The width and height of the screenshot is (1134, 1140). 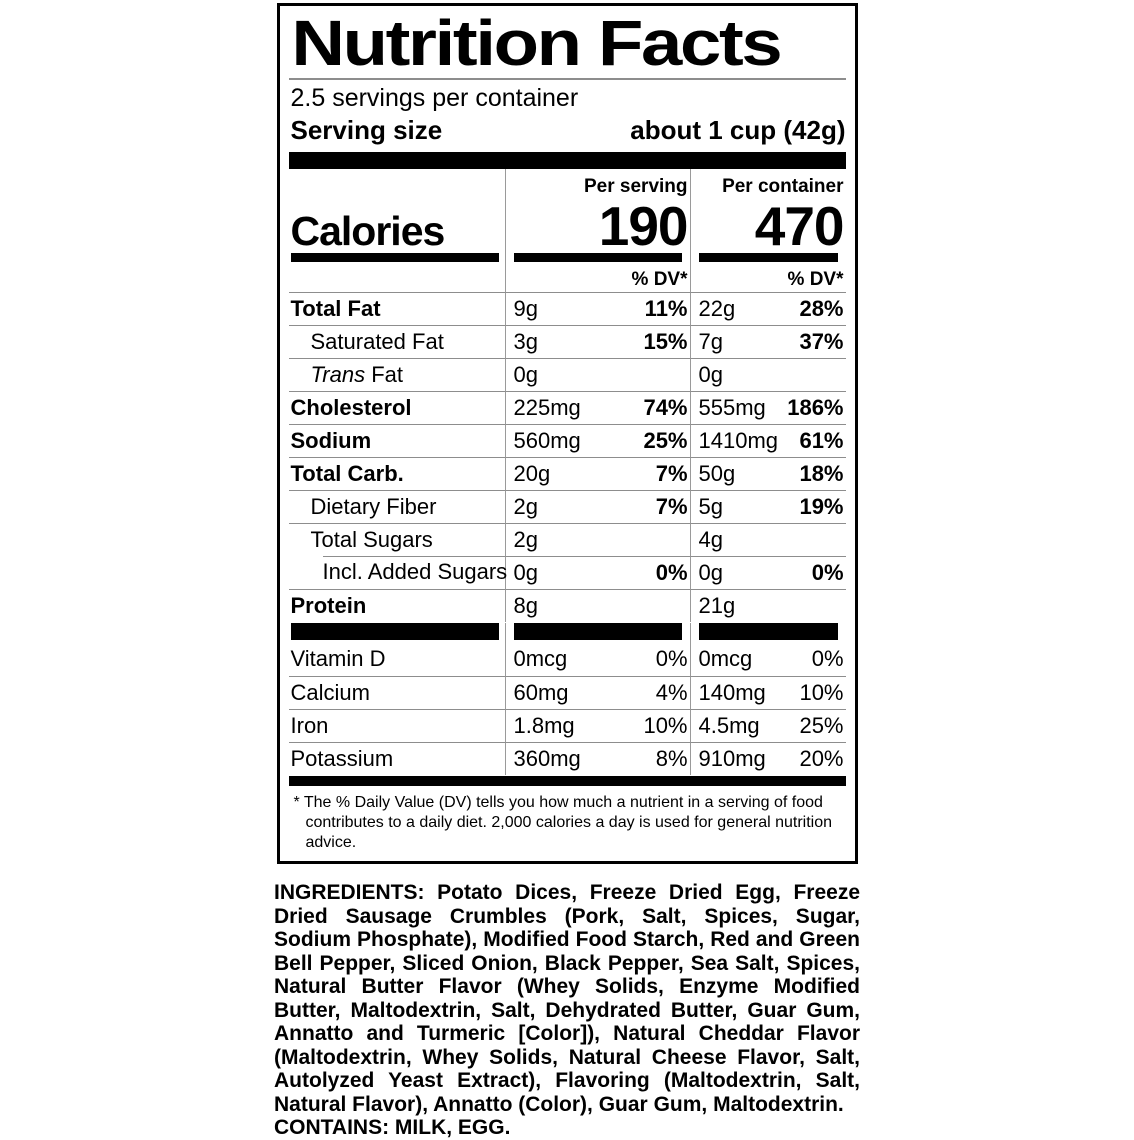 What do you see at coordinates (597, 506) in the screenshot?
I see `per-serving-values: 2g 7%` at bounding box center [597, 506].